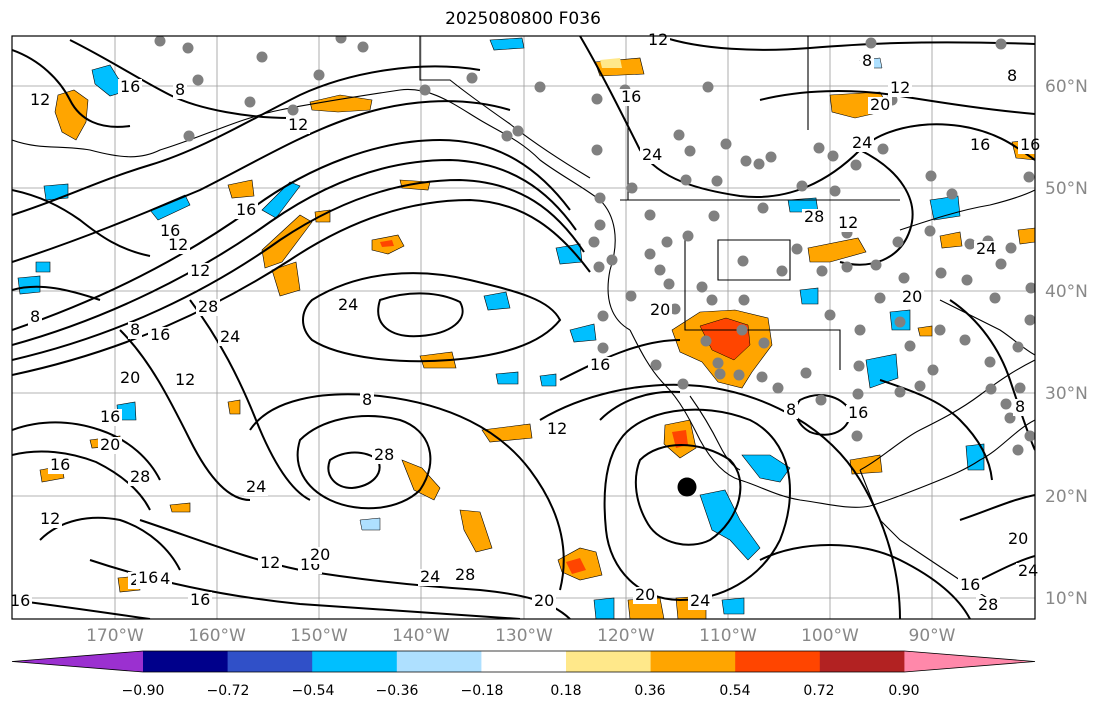 This screenshot has width=1105, height=712. Describe the element at coordinates (566, 691) in the screenshot. I see `colorbar-tick-label: 0.18` at that location.